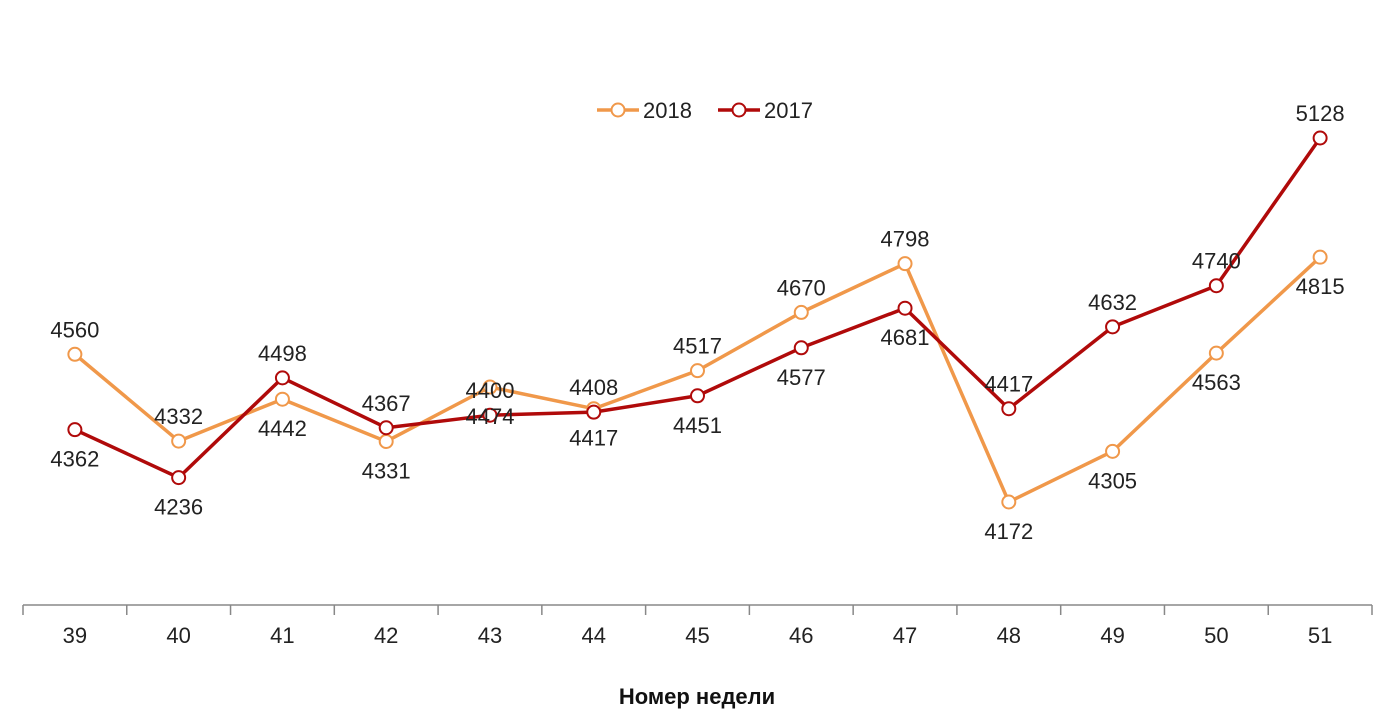 The image size is (1396, 720). What do you see at coordinates (697, 425) in the screenshot?
I see `data-label: 4451` at bounding box center [697, 425].